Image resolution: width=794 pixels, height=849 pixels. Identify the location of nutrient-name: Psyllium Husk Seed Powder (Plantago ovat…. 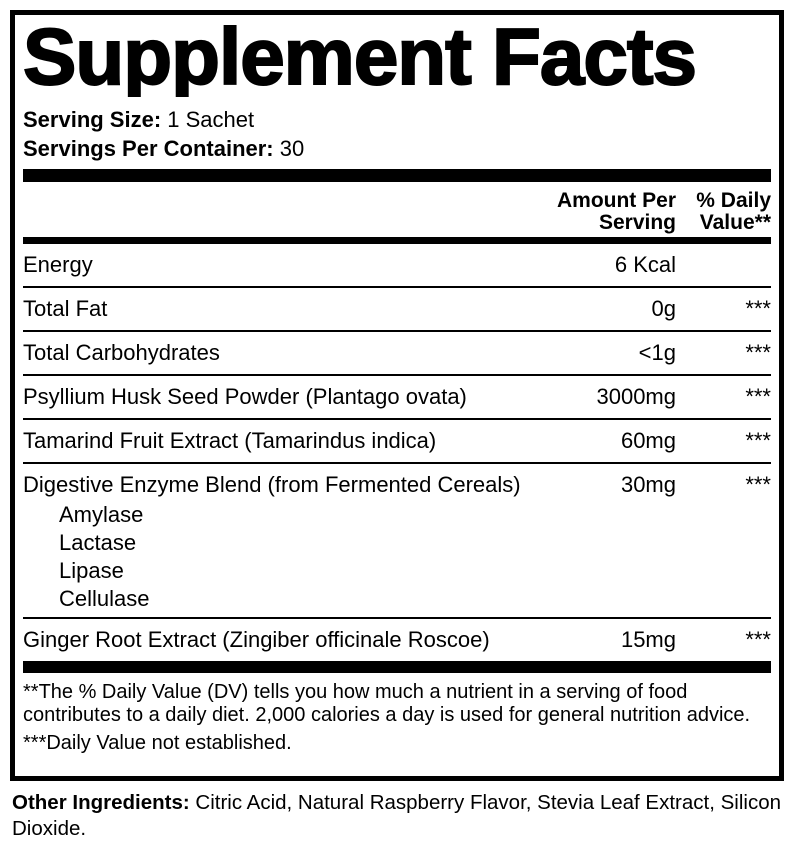
(245, 396).